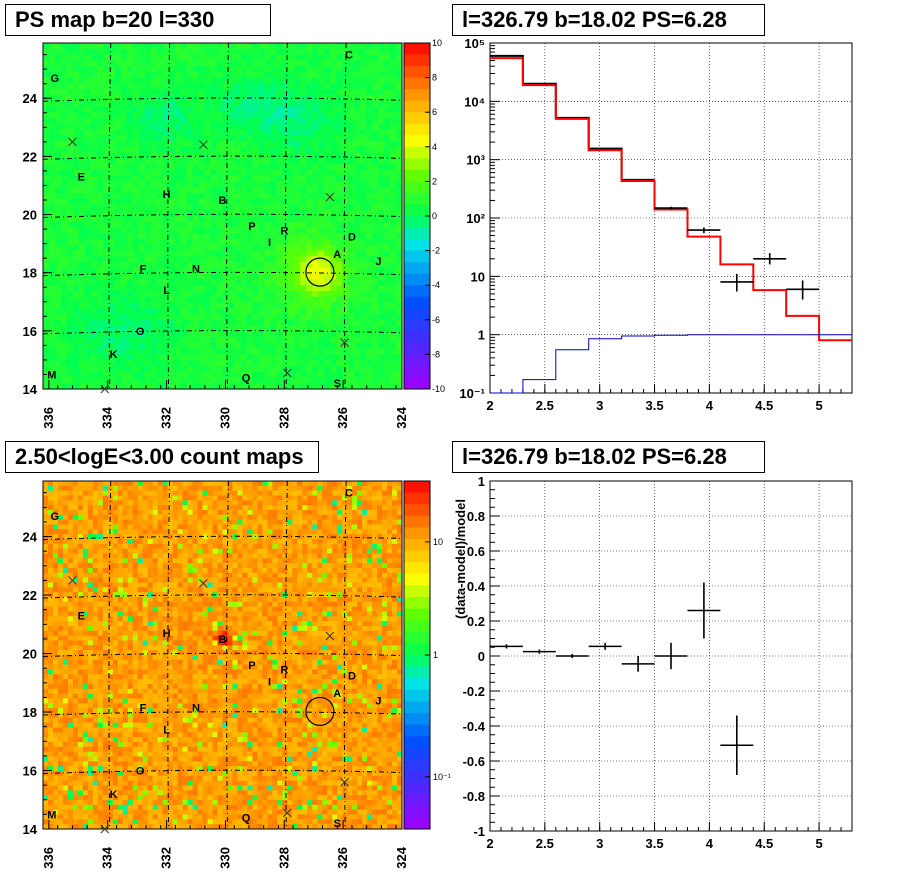  I want to click on residual-ytick-label: 0.6, so click(476, 551).